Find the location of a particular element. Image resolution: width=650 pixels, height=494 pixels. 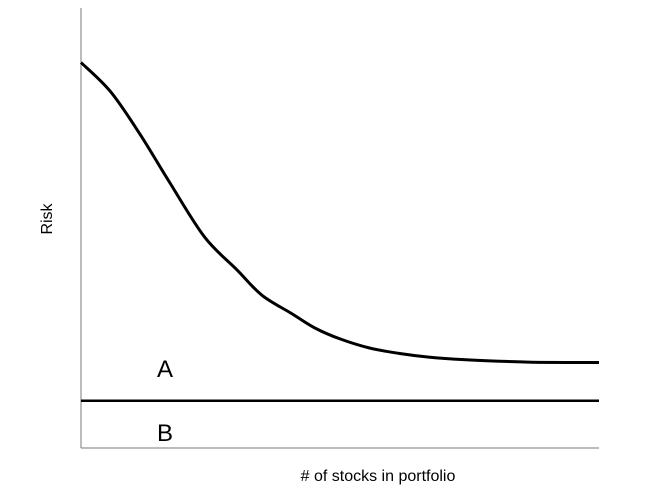

region-label-a: A is located at coordinates (165, 369).